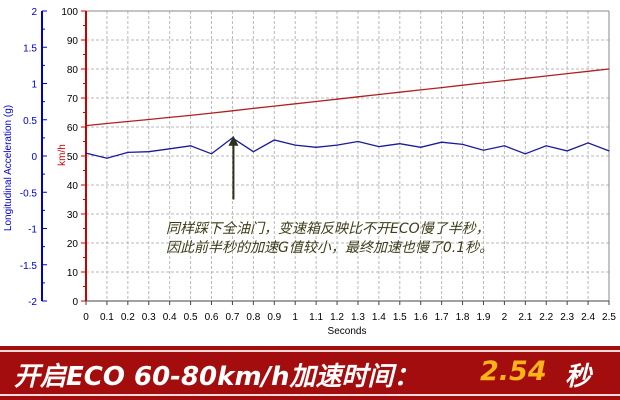  Describe the element at coordinates (421, 317) in the screenshot. I see `x-axis-tick-label: 1.6` at that location.